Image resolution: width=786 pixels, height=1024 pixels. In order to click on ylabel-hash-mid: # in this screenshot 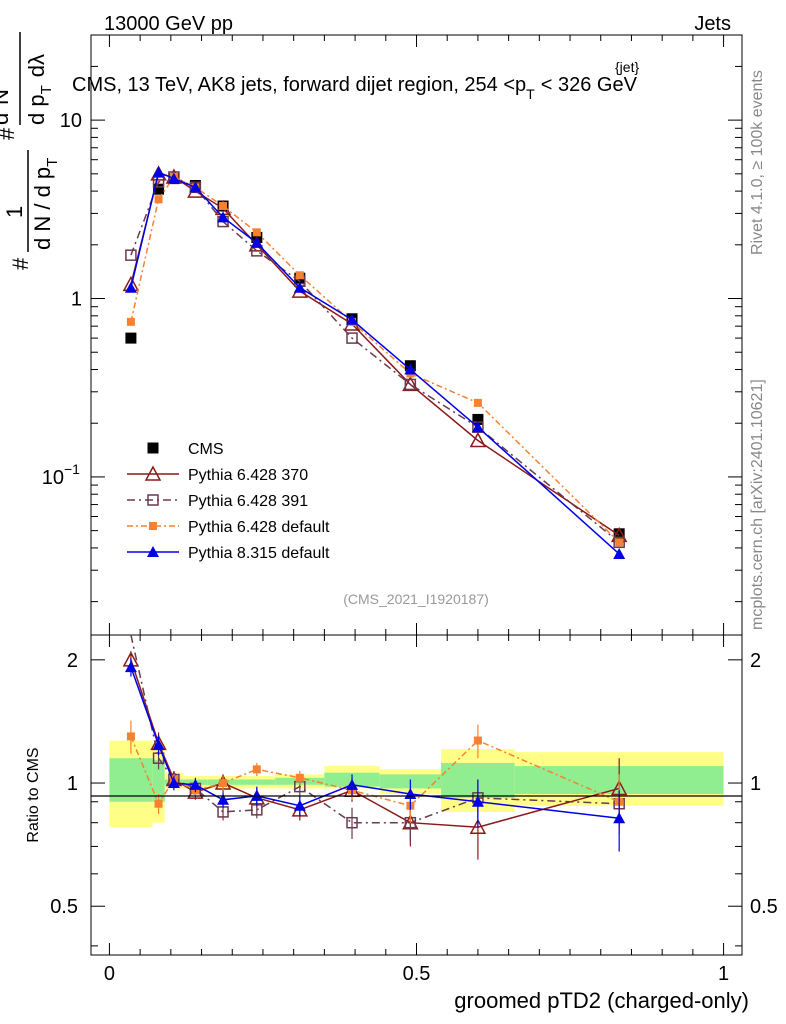, I will do `click(9, 133)`.